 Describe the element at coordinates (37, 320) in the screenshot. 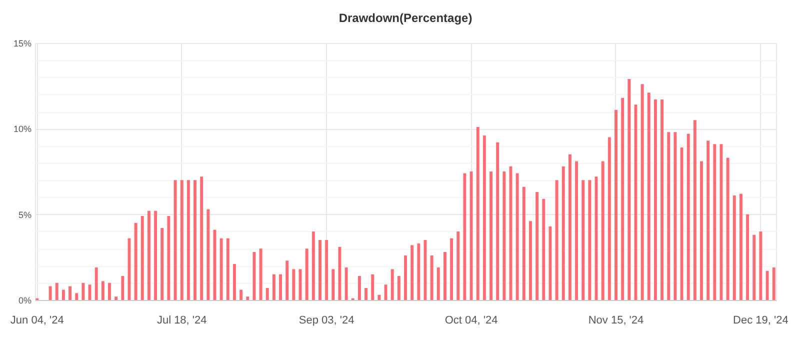

I see `x-tick-label: Jun 04, '24` at that location.